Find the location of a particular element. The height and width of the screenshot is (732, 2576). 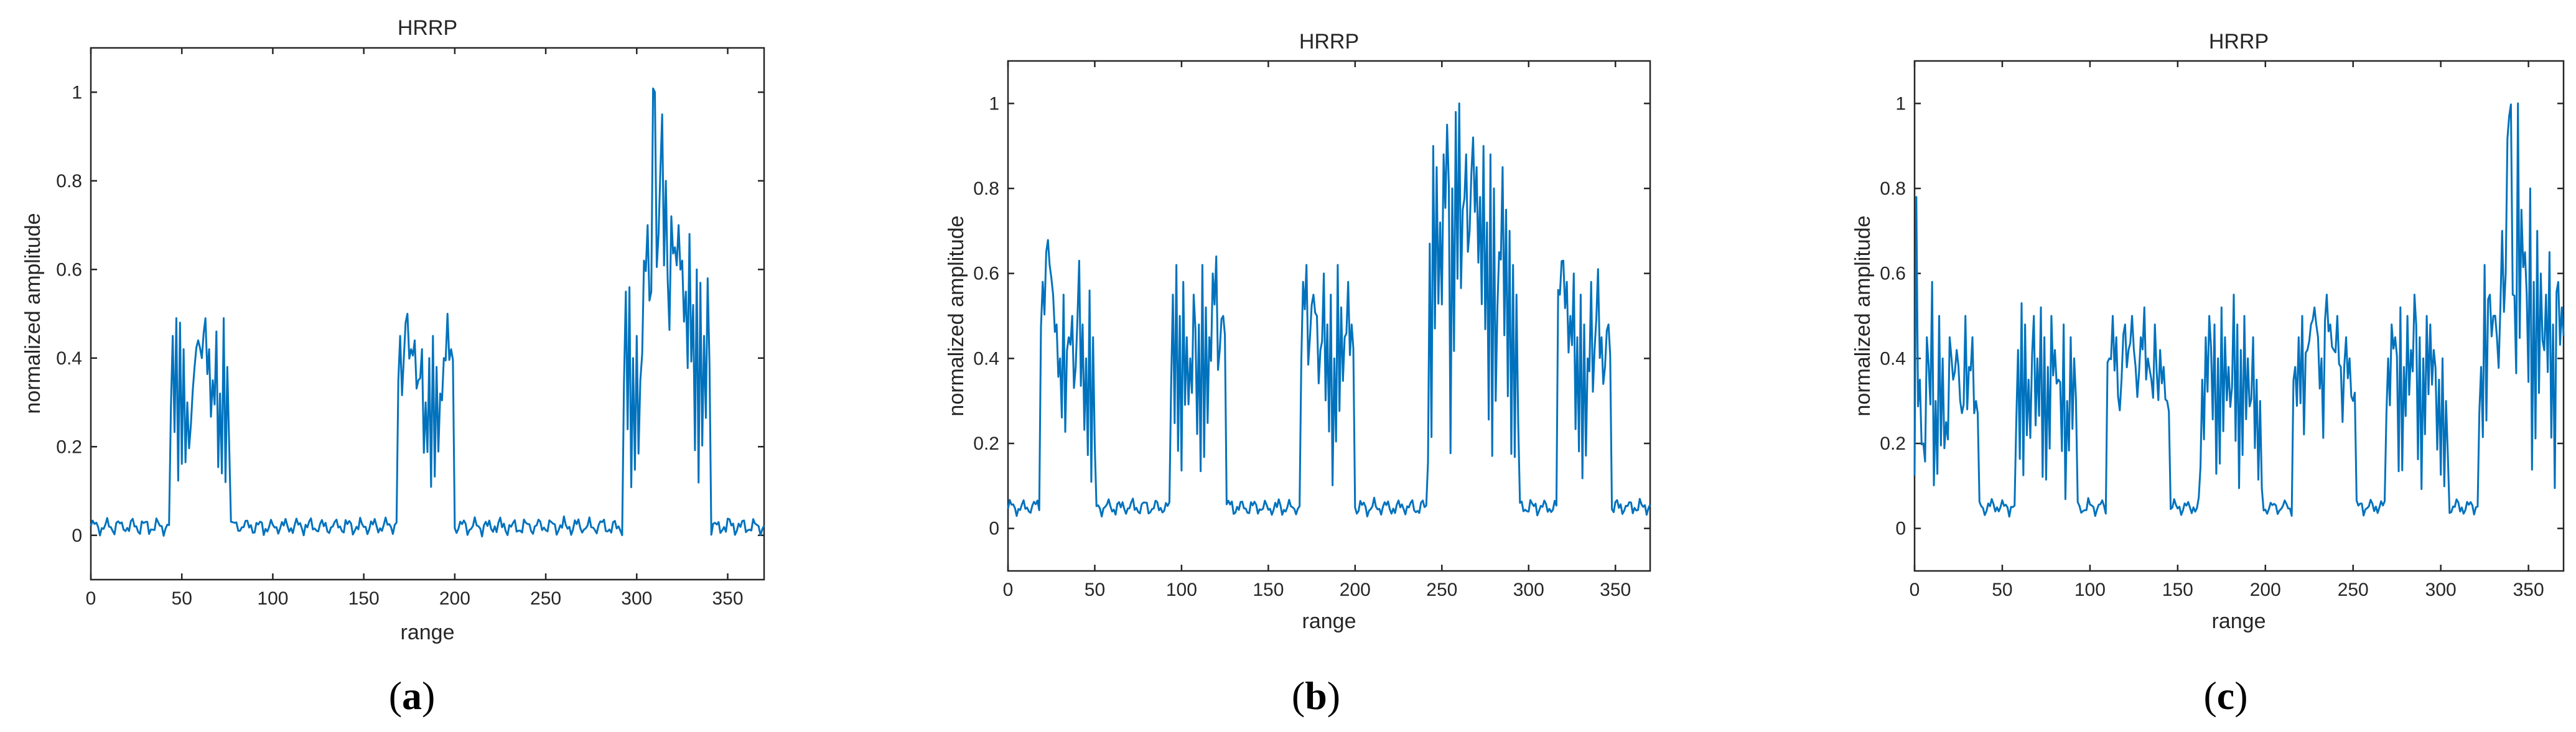

caption-letter: a is located at coordinates (412, 696).